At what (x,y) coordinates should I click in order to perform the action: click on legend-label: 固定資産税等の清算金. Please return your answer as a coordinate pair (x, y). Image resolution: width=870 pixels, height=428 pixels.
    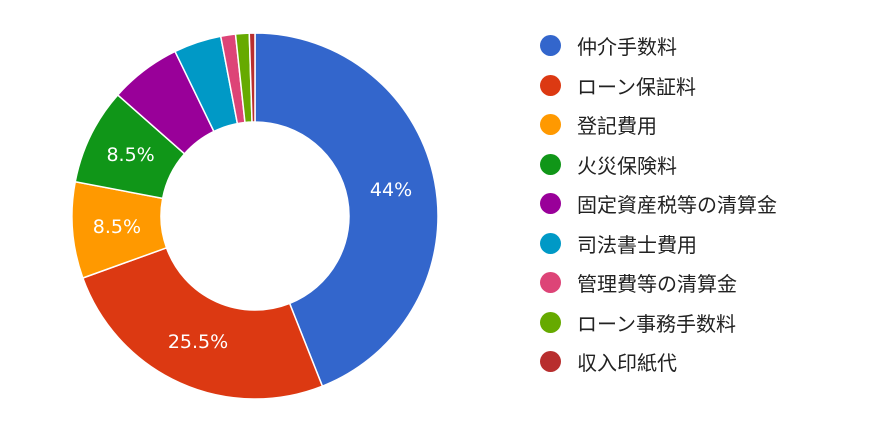
    Looking at the image, I should click on (677, 205).